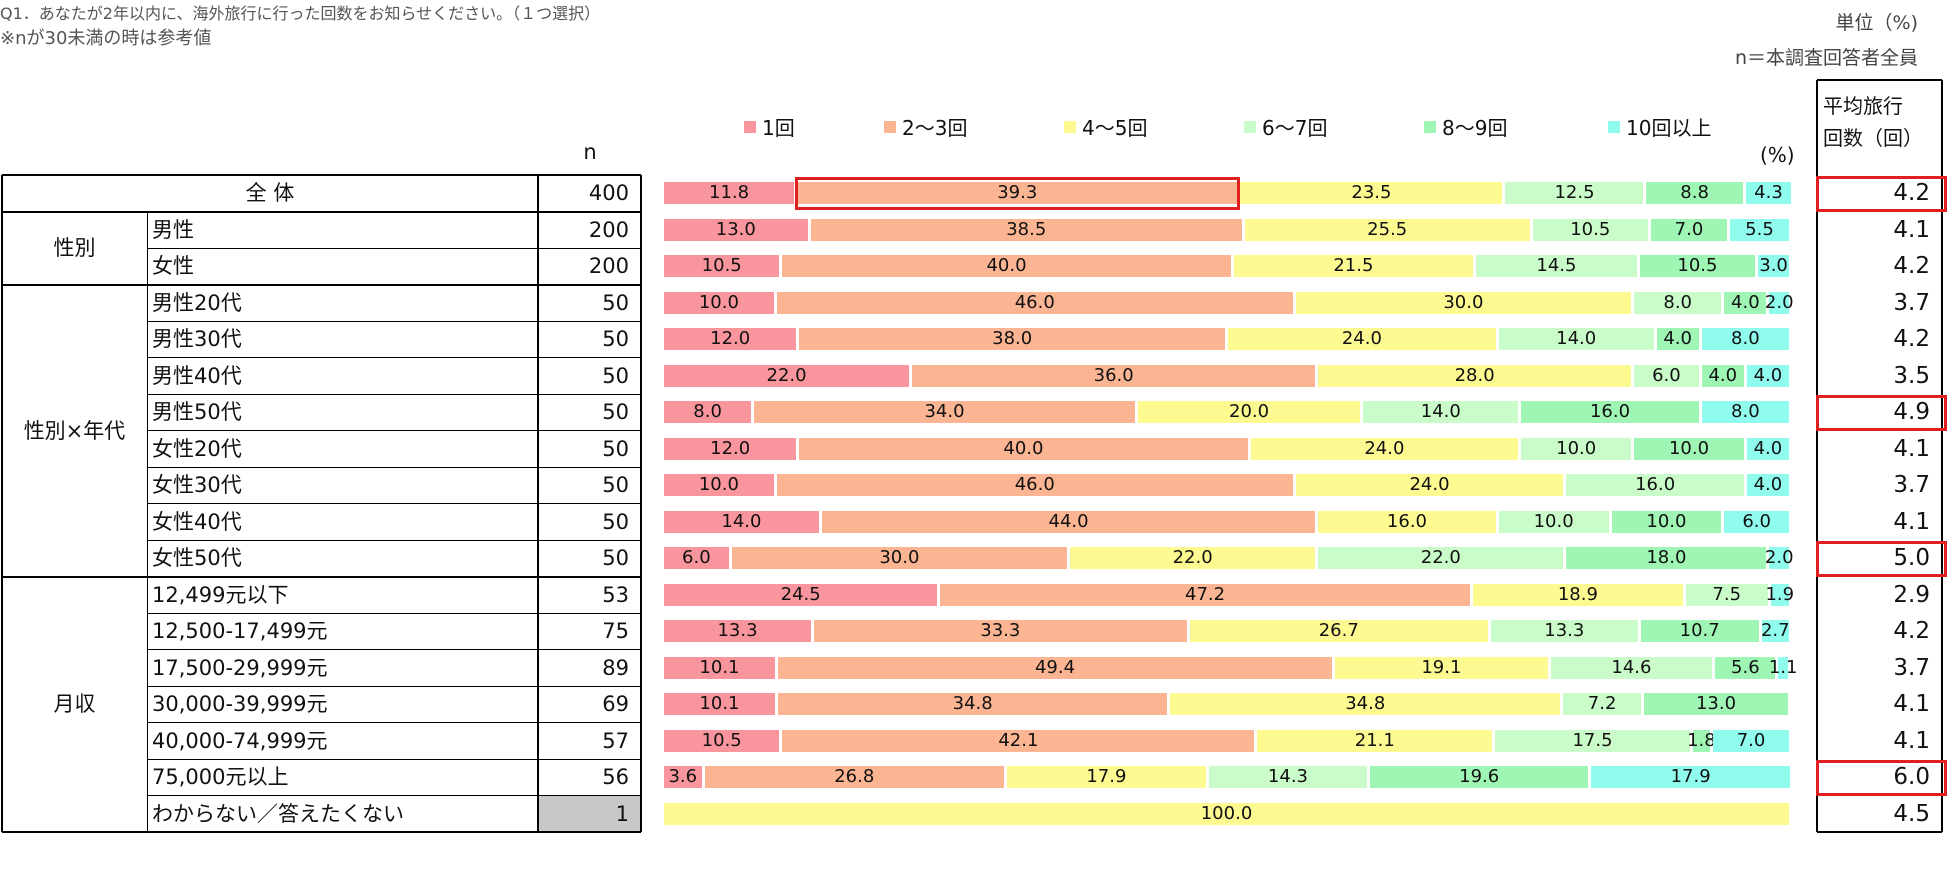  Describe the element at coordinates (1384, 448) in the screenshot. I see `bar-segment: 24.0` at that location.